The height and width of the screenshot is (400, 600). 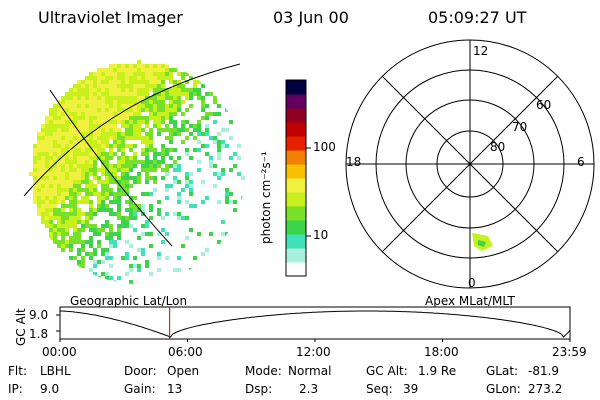 What do you see at coordinates (309, 389) in the screenshot?
I see `dsp-value: 2.3` at bounding box center [309, 389].